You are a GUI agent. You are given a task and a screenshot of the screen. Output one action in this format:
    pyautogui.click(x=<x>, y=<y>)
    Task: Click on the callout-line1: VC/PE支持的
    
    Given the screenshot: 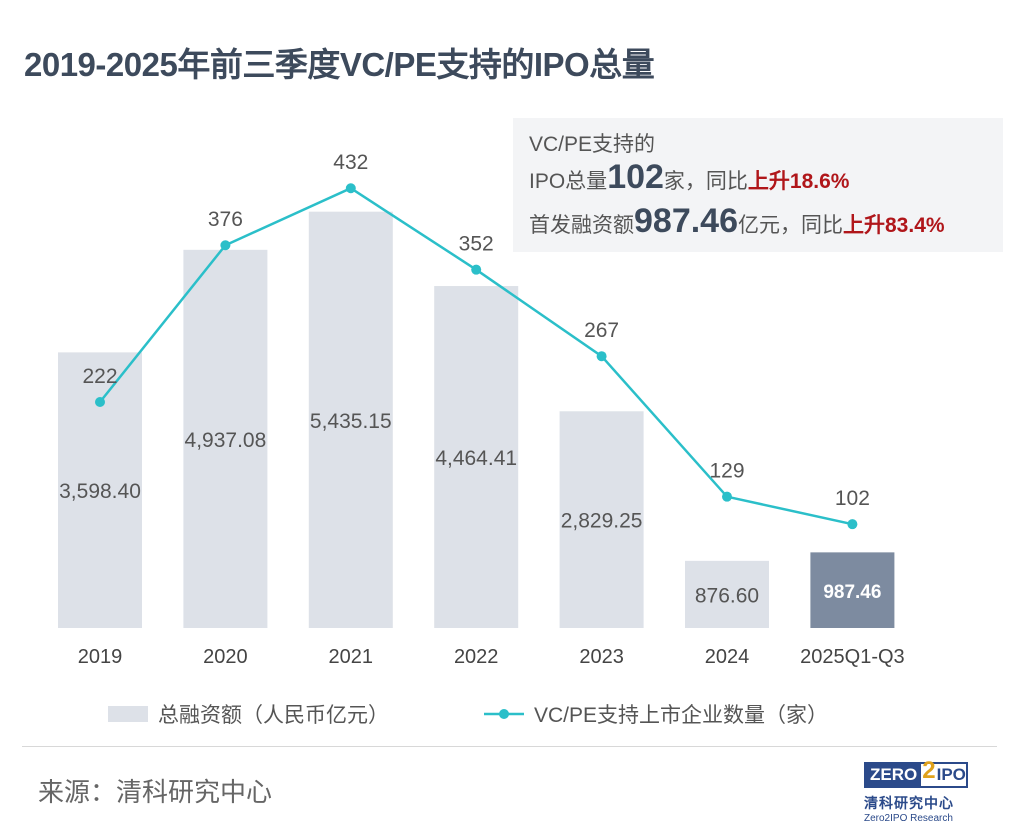 What is the action you would take?
    pyautogui.click(x=592, y=144)
    